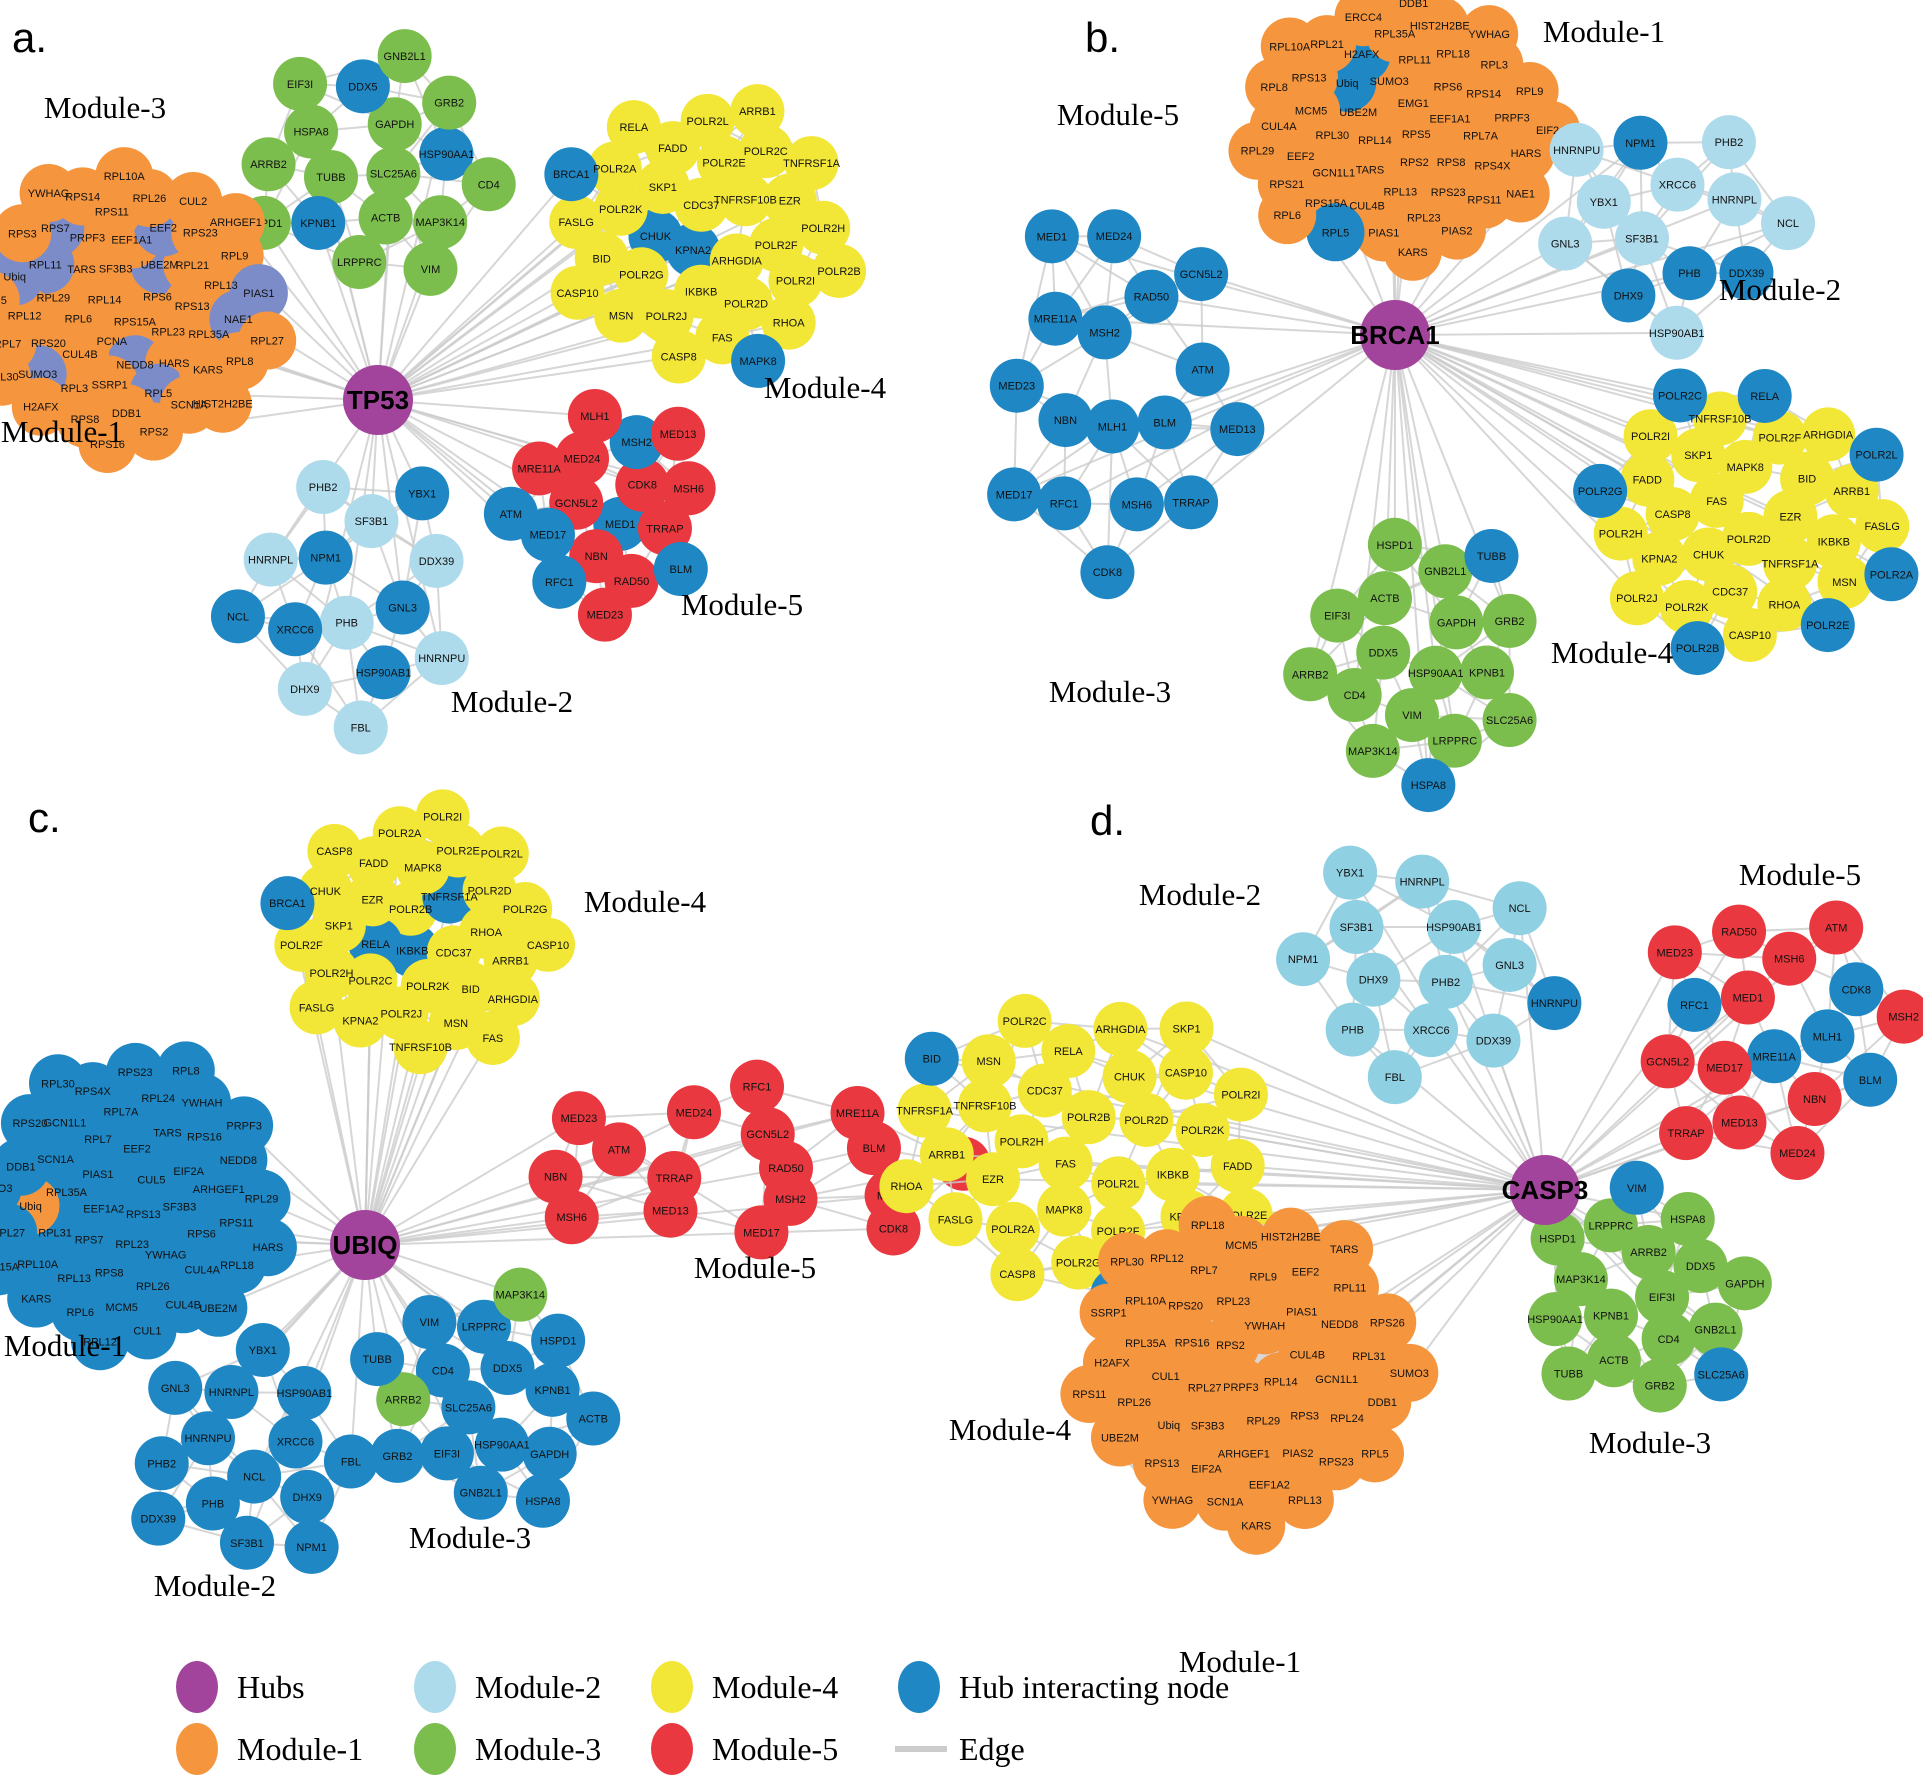 The height and width of the screenshot is (1775, 1923). What do you see at coordinates (93, 1092) in the screenshot?
I see `gene-label: RPS4X` at bounding box center [93, 1092].